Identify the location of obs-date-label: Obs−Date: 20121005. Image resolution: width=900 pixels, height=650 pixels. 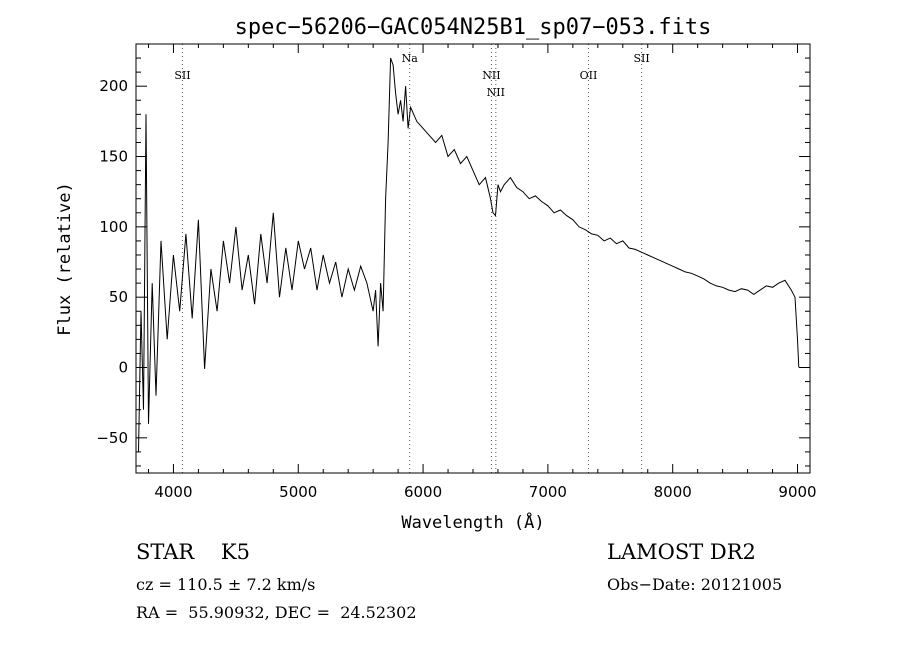
(695, 584).